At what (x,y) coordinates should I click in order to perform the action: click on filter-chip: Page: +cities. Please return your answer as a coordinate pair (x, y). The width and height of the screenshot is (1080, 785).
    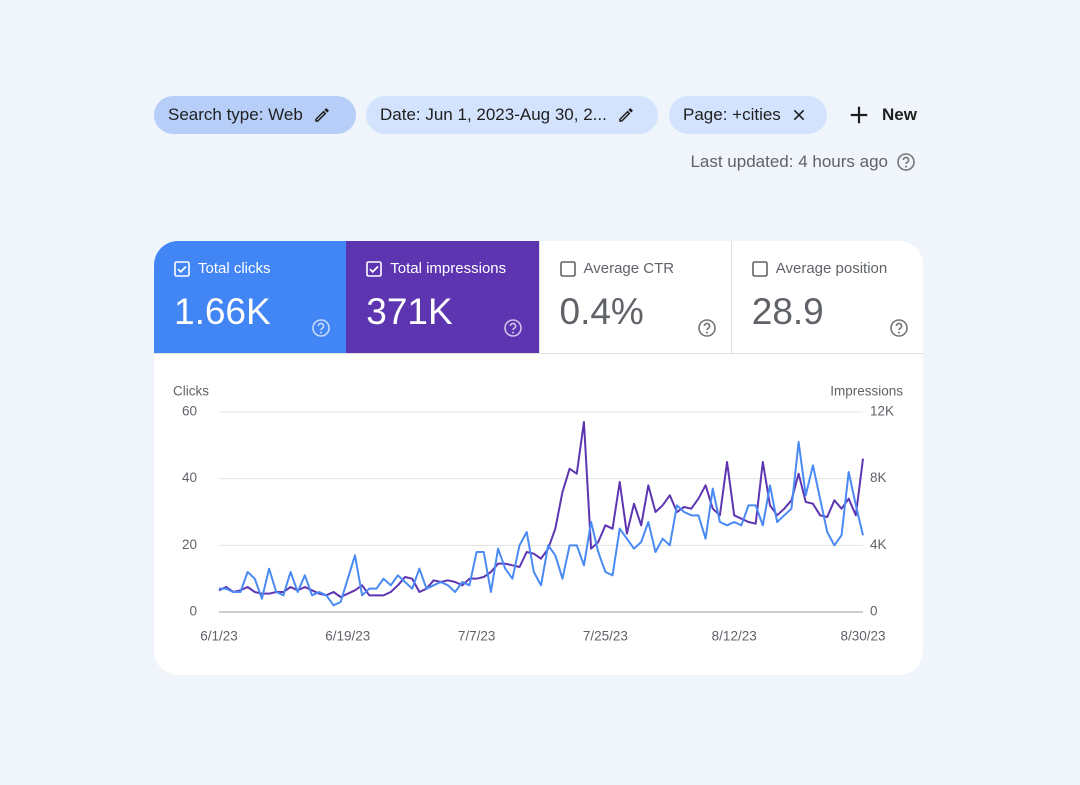
    Looking at the image, I should click on (748, 115).